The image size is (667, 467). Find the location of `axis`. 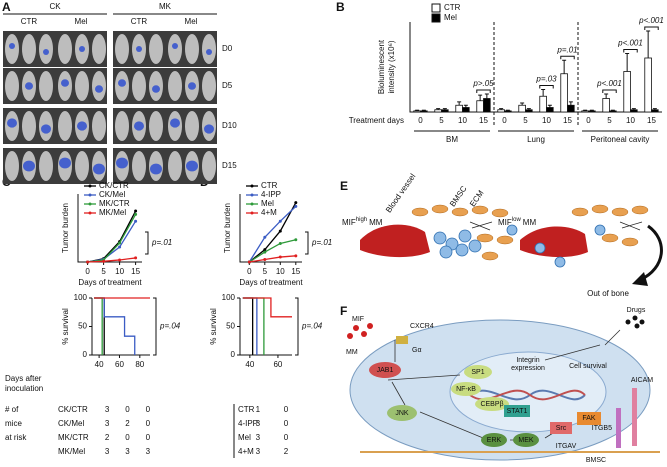

axis is located at coordinates (265, 327).